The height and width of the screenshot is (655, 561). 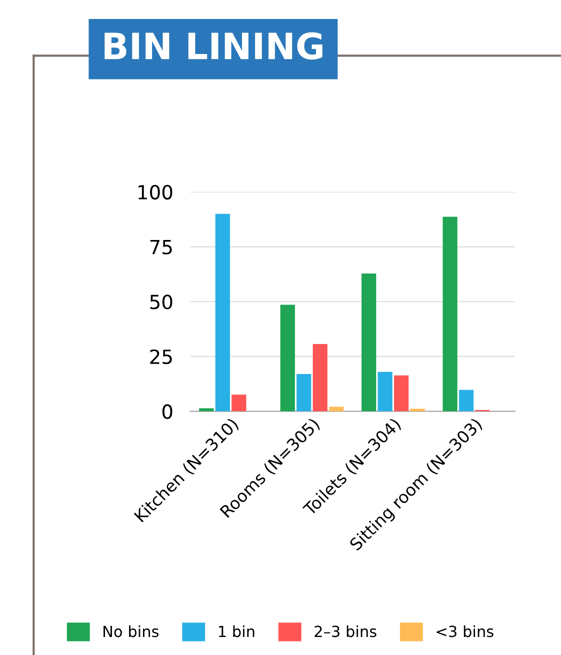 What do you see at coordinates (167, 412) in the screenshot?
I see `y-tick-label: 0` at bounding box center [167, 412].